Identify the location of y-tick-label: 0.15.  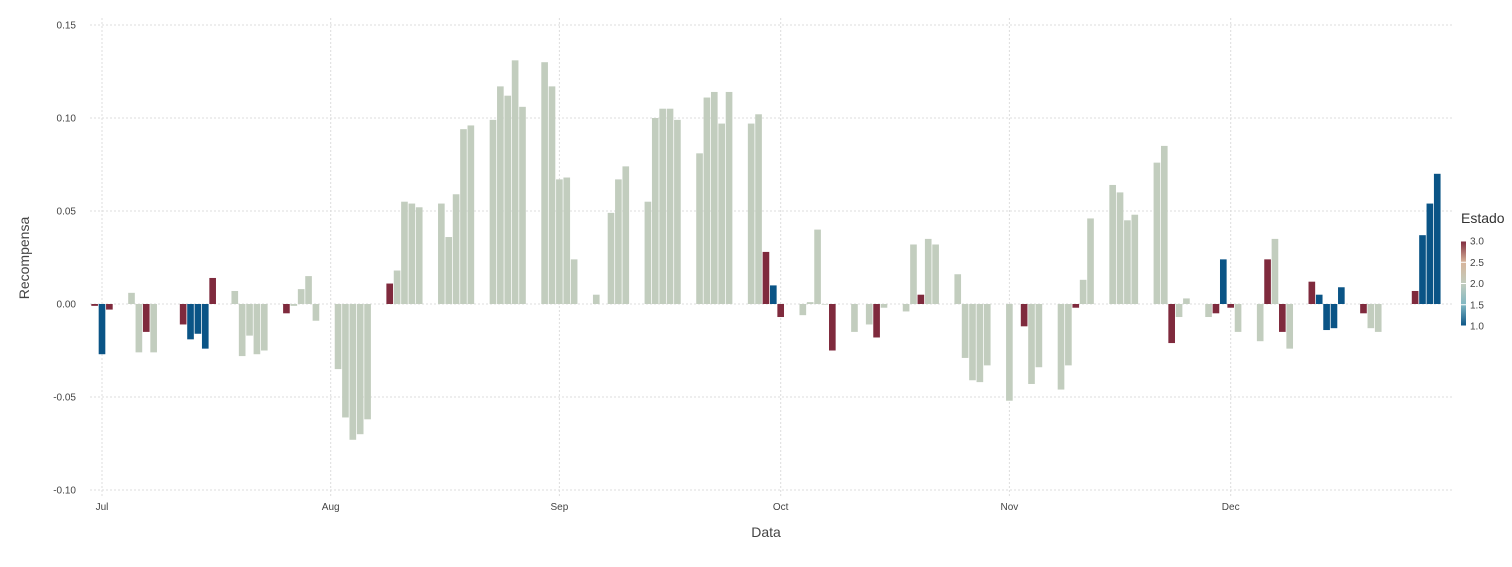
(67, 26).